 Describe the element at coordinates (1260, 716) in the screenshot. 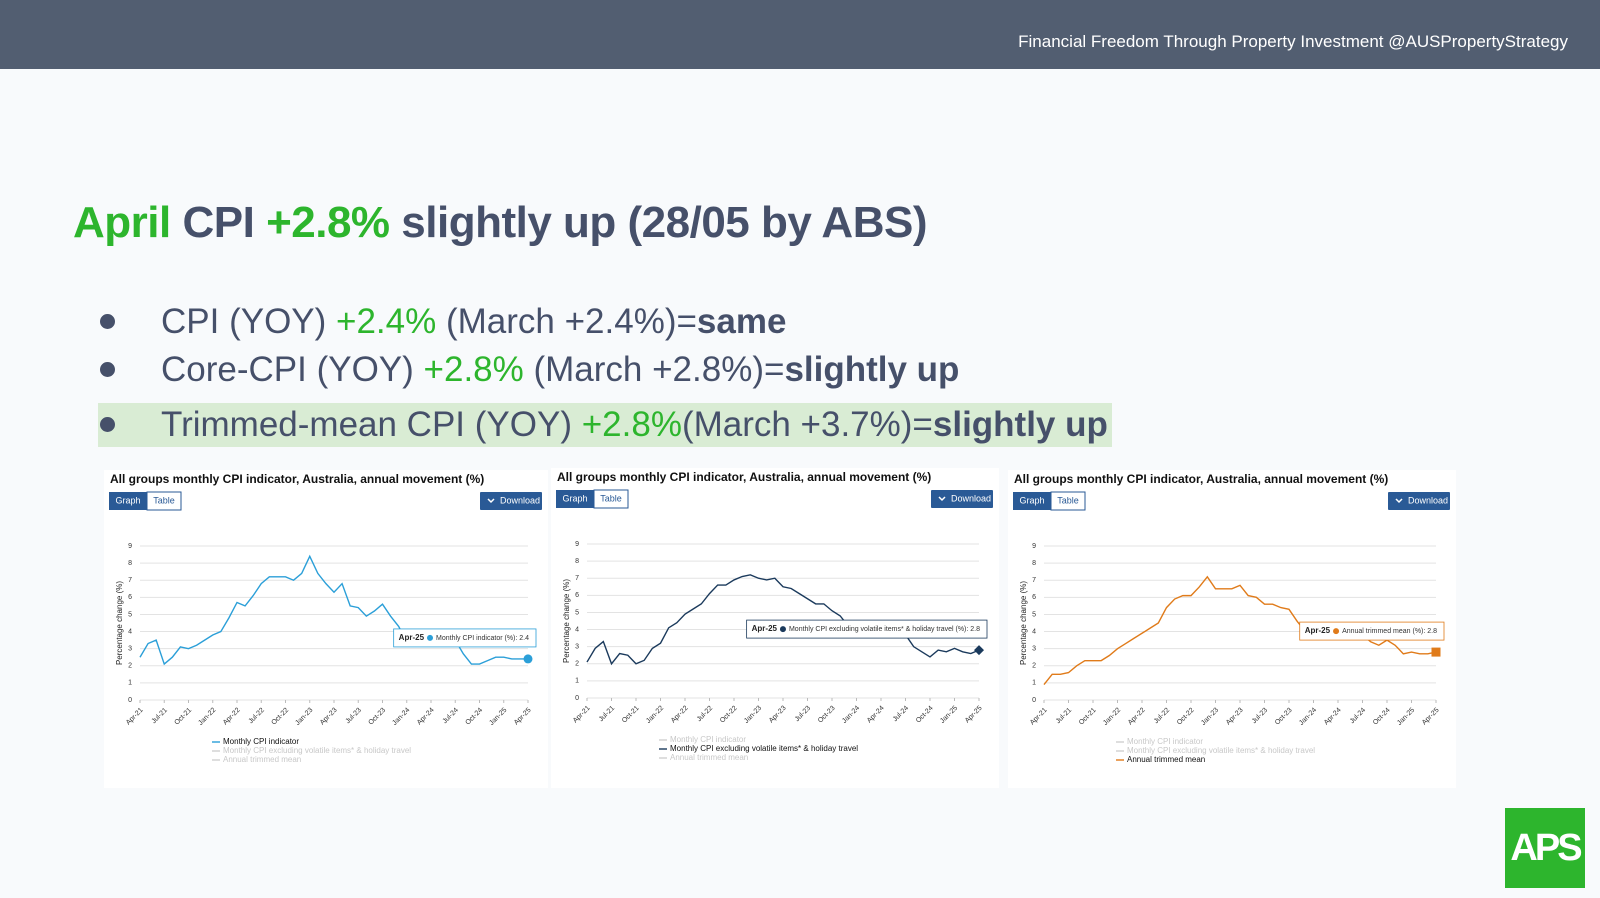

I see `x-tick-label: Jul-23` at that location.